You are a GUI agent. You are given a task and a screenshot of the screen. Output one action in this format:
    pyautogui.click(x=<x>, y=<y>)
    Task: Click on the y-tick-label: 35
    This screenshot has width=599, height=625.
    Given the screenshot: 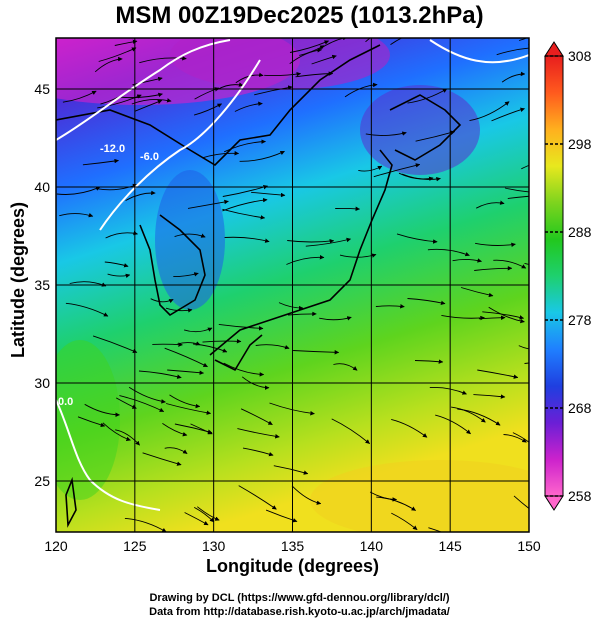 What is the action you would take?
    pyautogui.click(x=42, y=285)
    